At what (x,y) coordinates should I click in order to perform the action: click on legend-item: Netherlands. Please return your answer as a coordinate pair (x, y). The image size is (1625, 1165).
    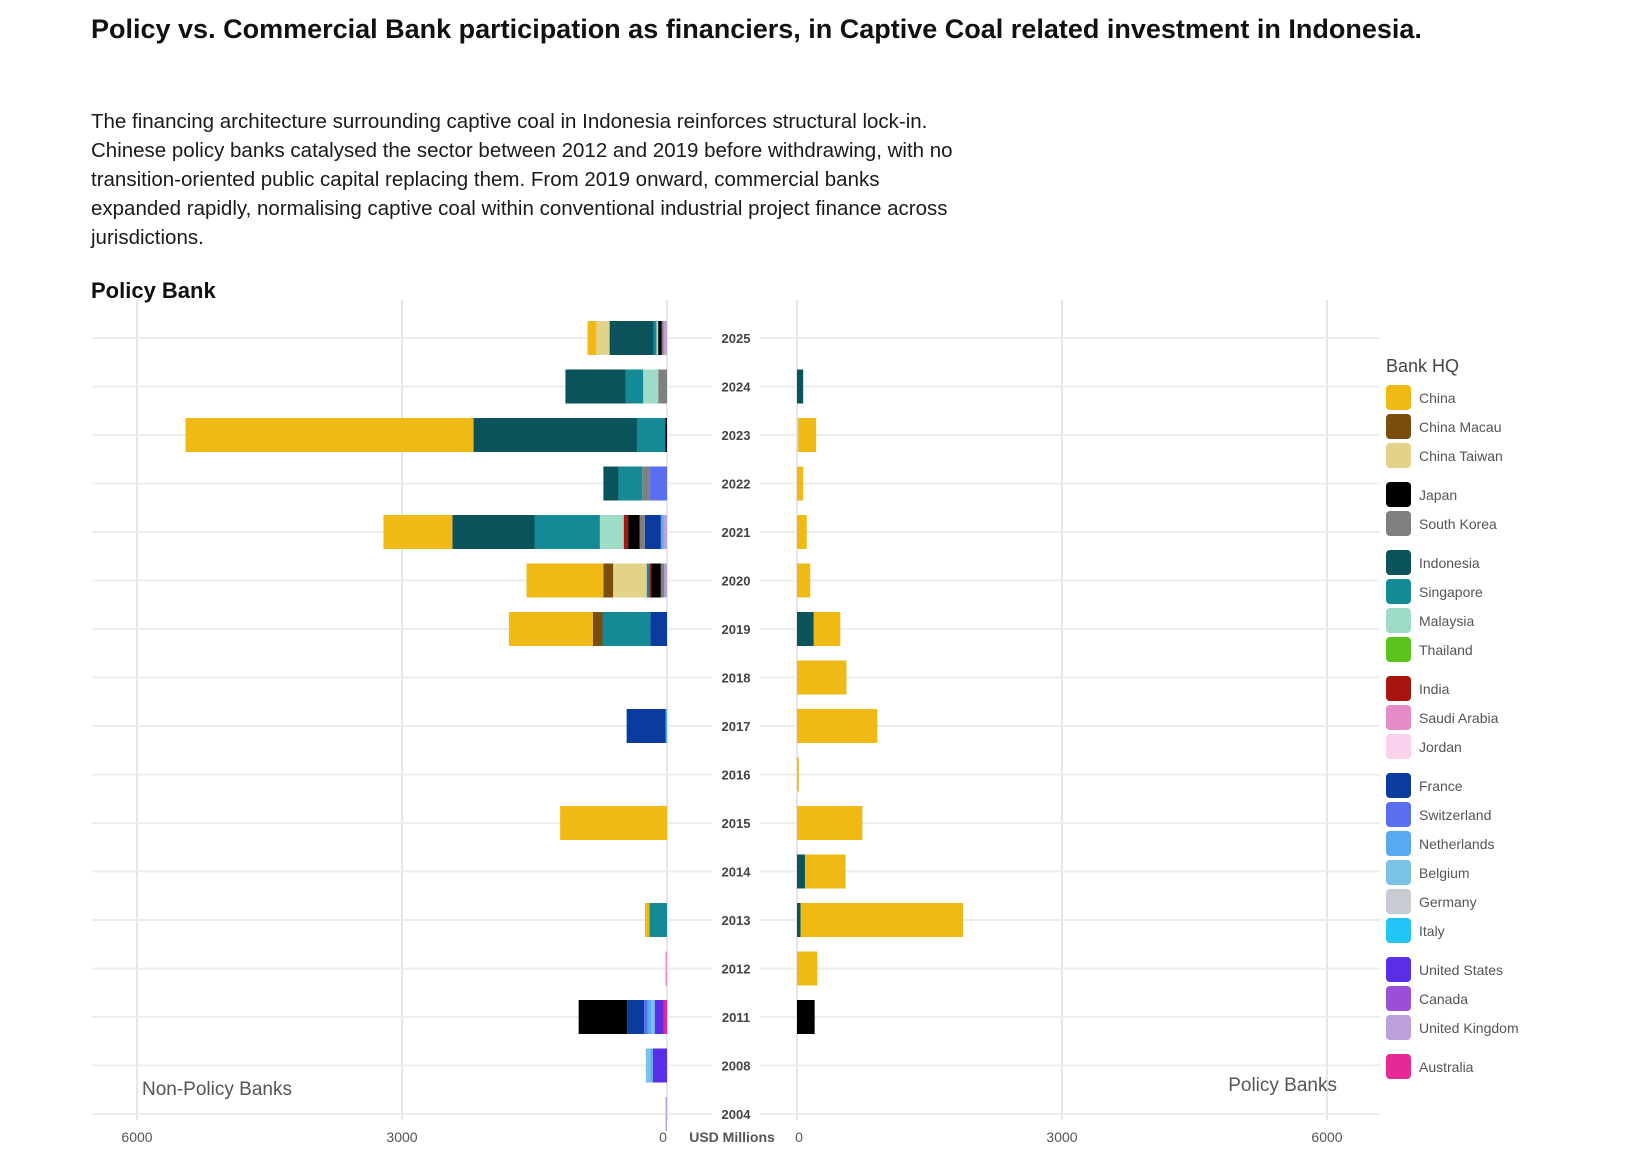
    Looking at the image, I should click on (1496, 843).